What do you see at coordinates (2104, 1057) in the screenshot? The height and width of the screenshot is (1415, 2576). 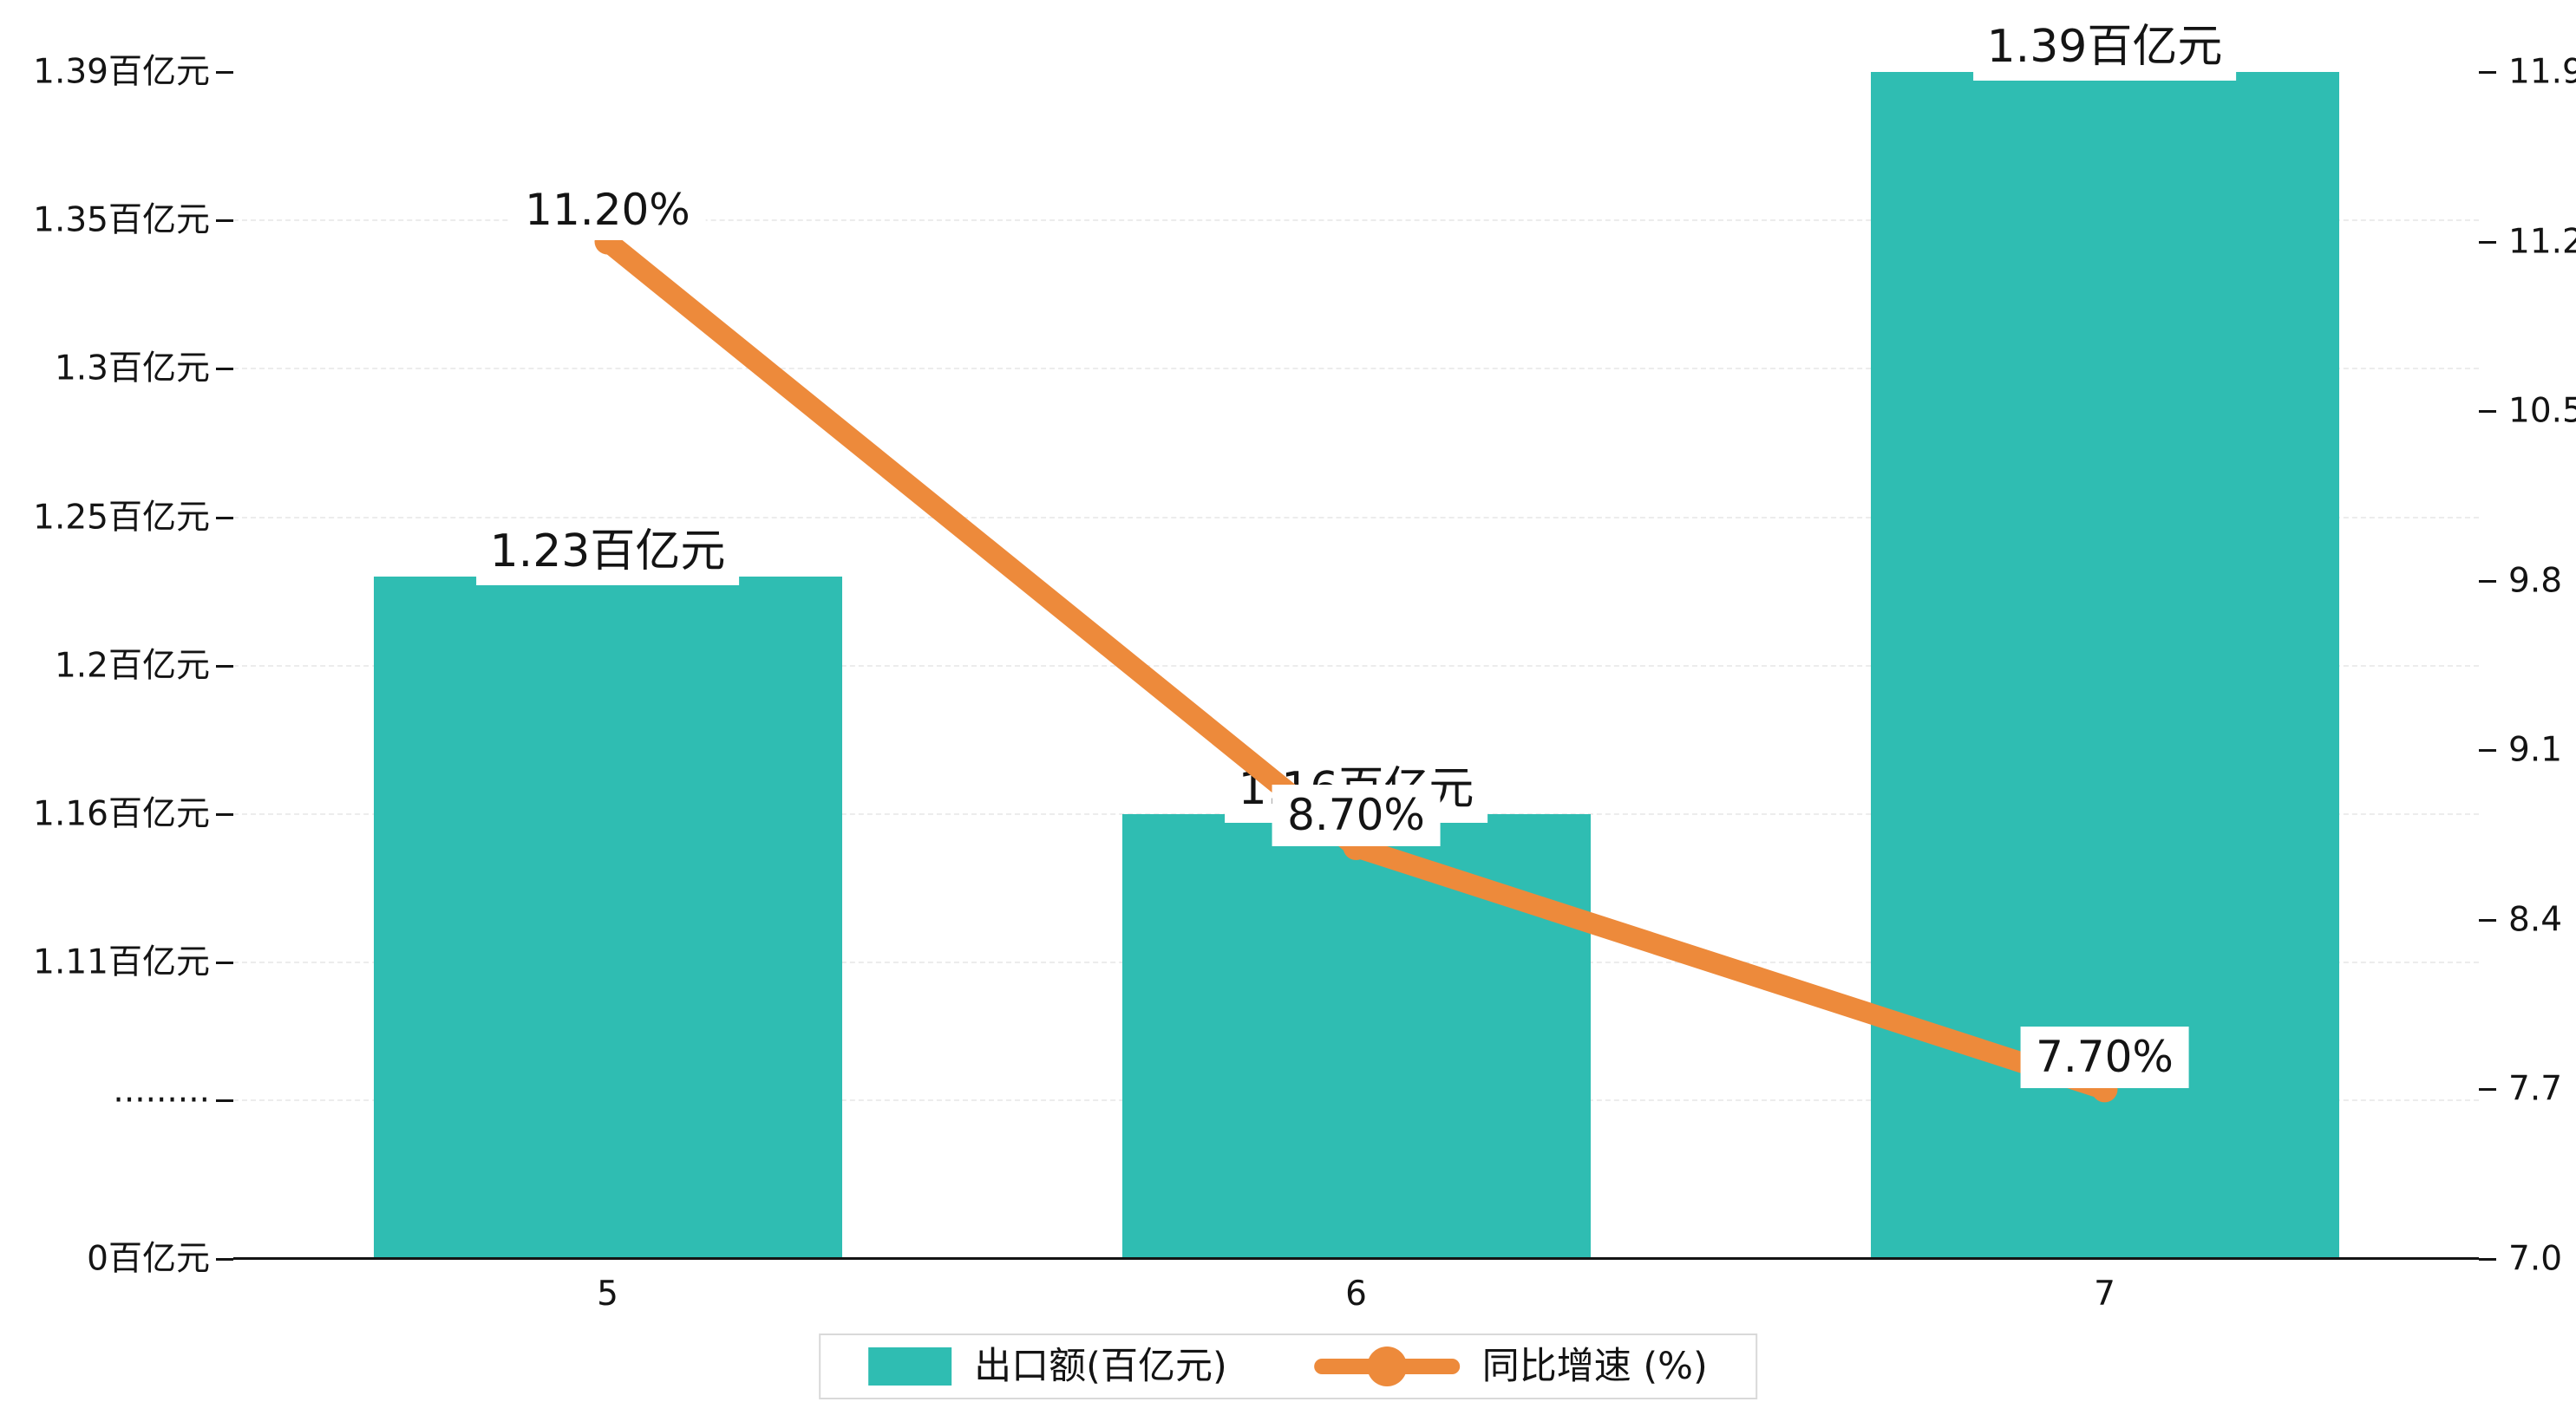 I see `growth-value-label: 7.70%` at bounding box center [2104, 1057].